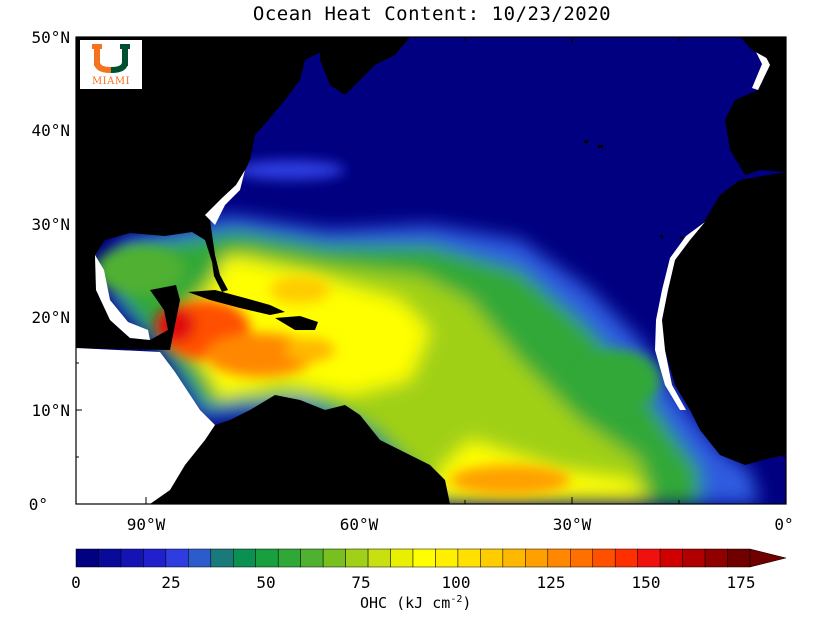 The height and width of the screenshot is (617, 824). I want to click on azores-land, so click(586, 141).